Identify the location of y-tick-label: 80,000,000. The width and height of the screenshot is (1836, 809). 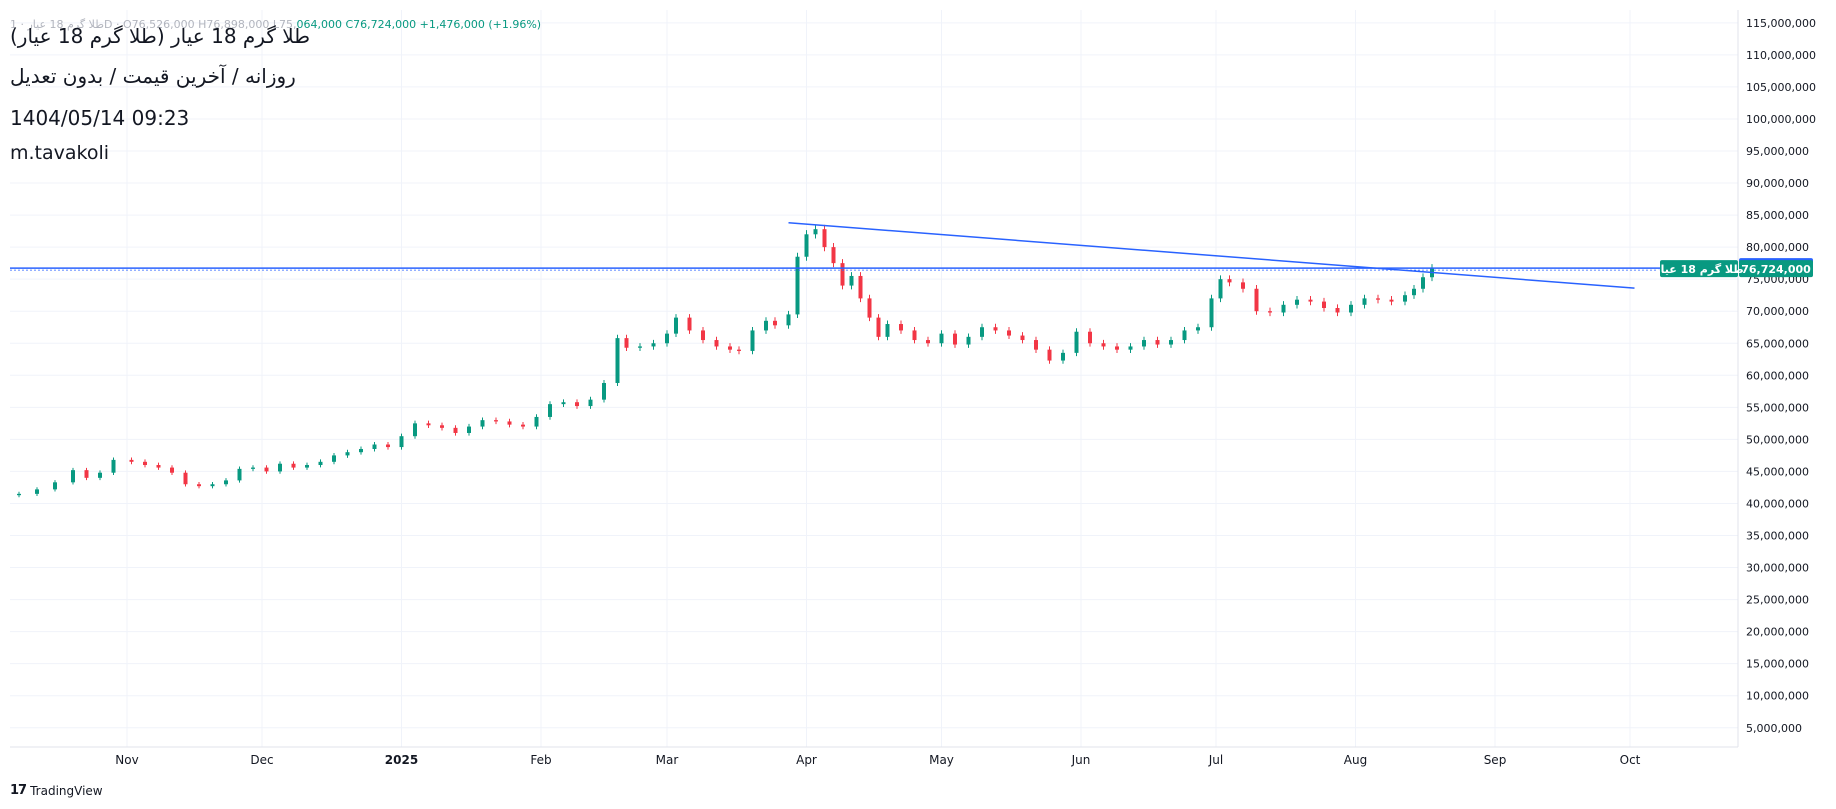
(1777, 247).